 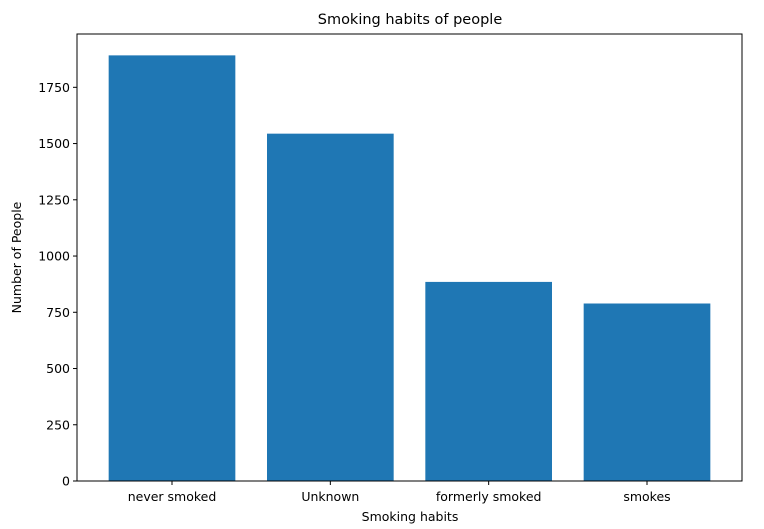 I want to click on x-tick-label: Unknown, so click(x=330, y=496).